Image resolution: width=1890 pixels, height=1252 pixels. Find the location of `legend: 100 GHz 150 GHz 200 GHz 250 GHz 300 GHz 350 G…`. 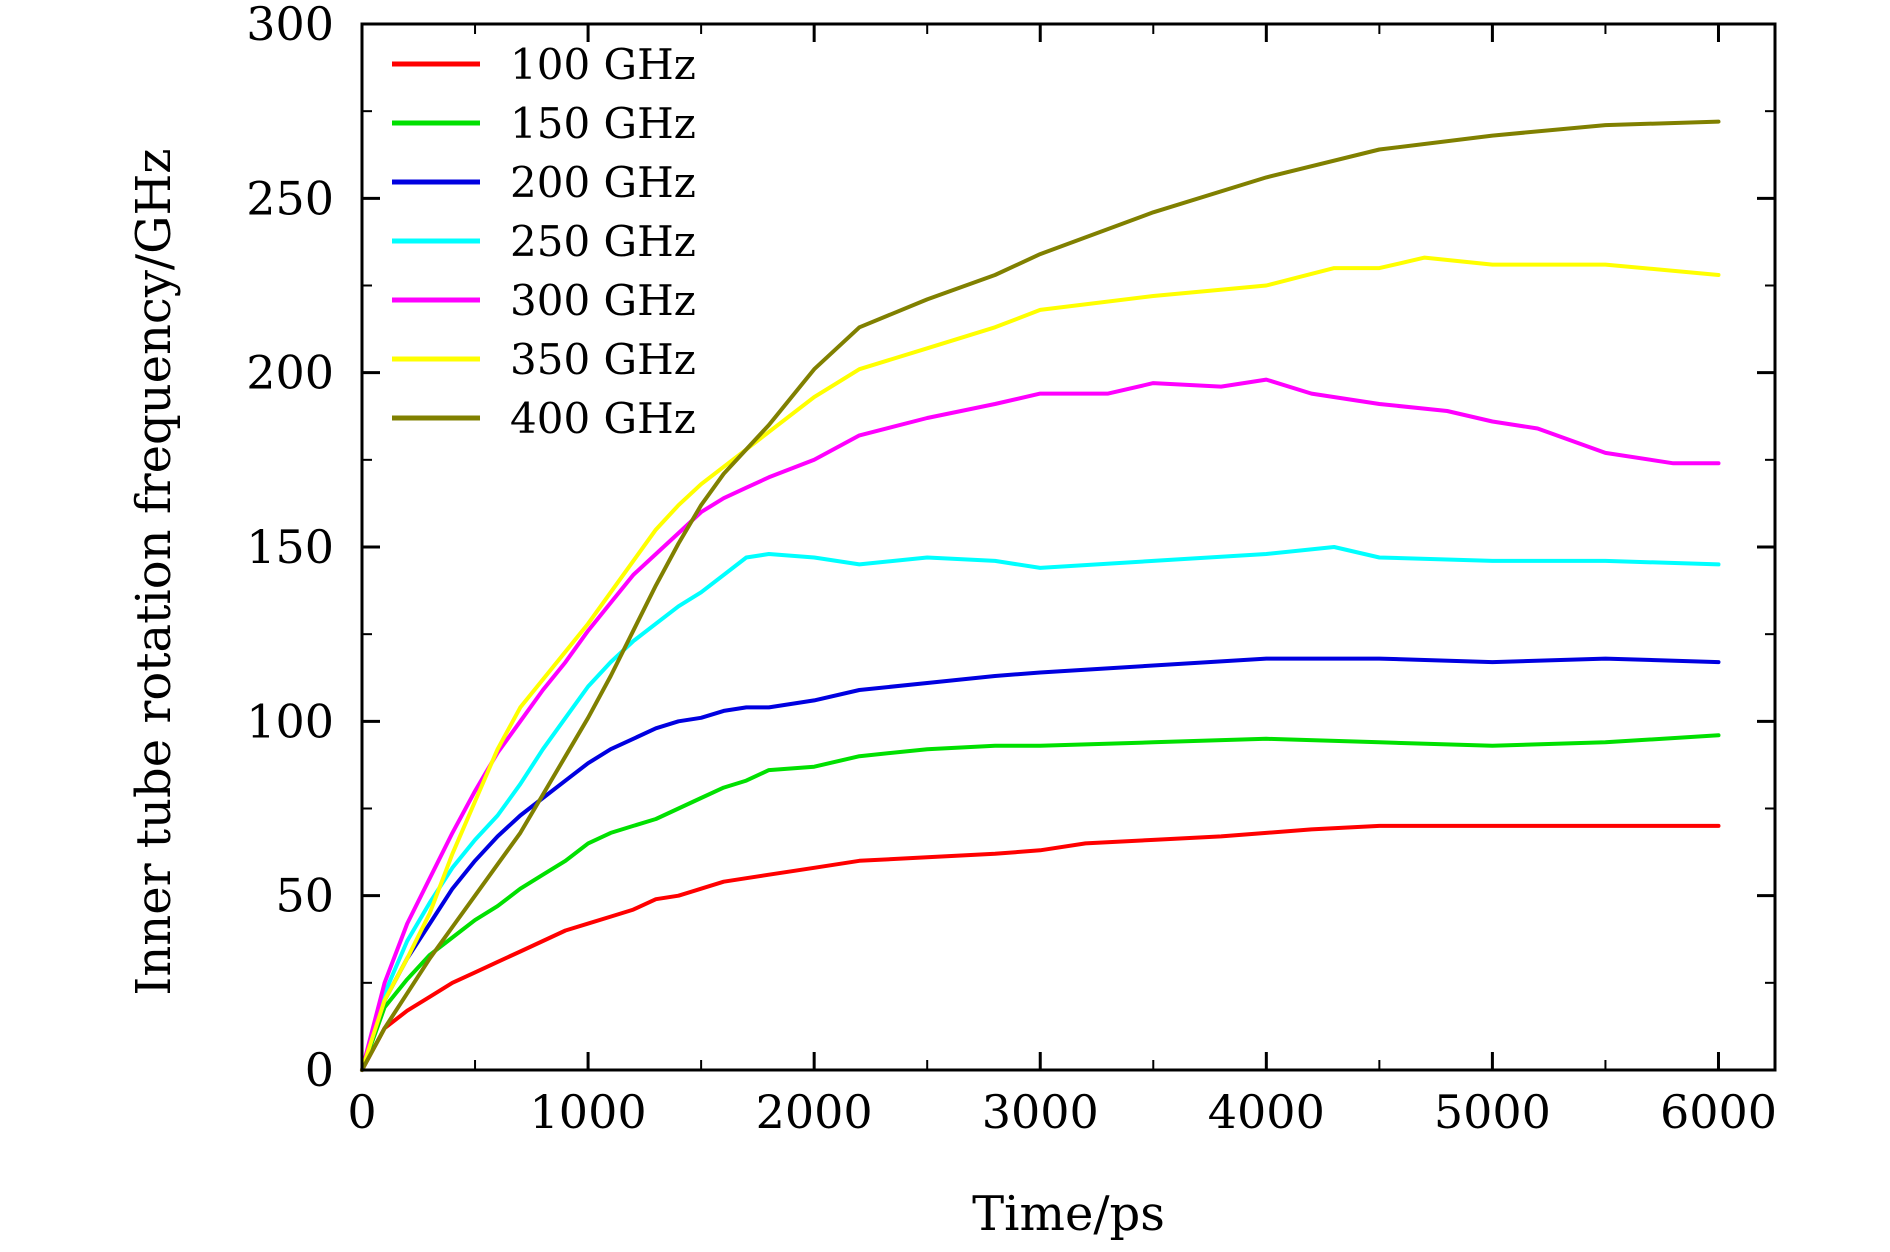

legend: 100 GHz 150 GHz 200 GHz 250 GHz 300 GHz 350 G… is located at coordinates (544, 241).